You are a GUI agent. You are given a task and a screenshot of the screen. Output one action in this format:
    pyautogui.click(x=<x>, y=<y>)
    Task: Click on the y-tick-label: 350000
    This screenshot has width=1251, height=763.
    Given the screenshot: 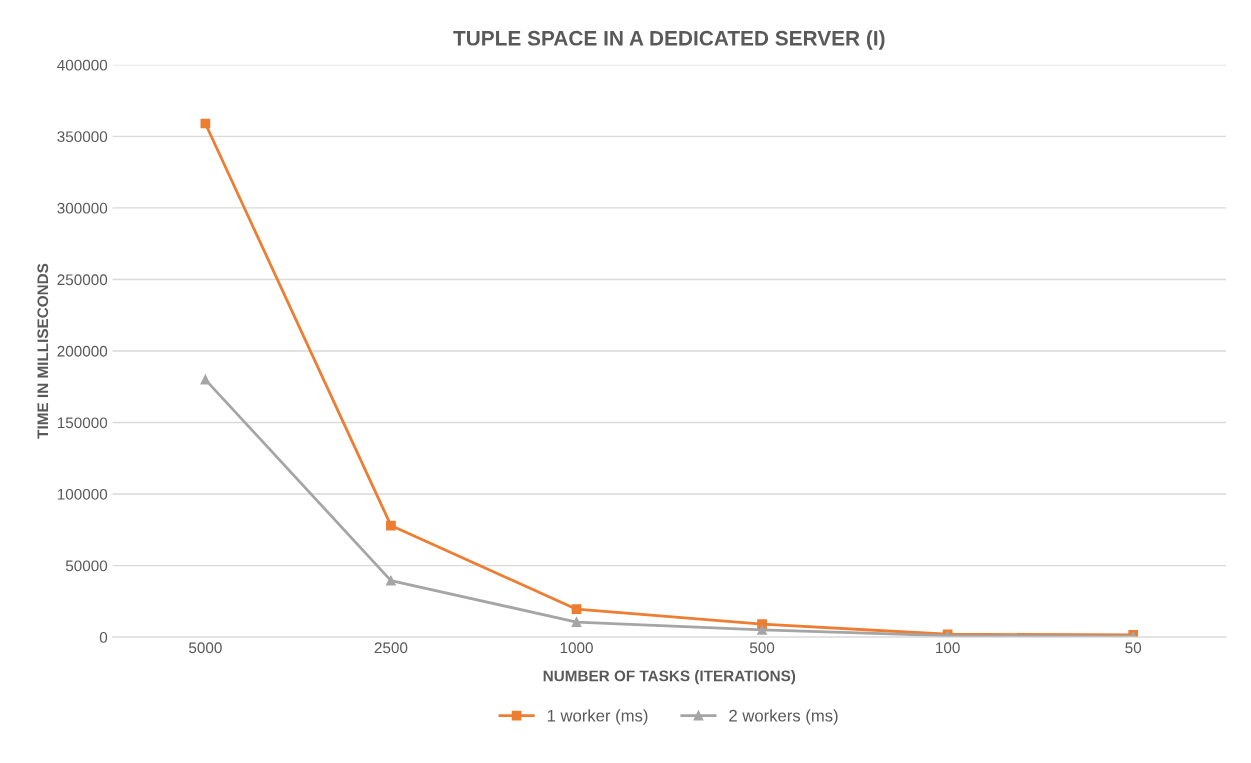 What is the action you would take?
    pyautogui.click(x=82, y=137)
    